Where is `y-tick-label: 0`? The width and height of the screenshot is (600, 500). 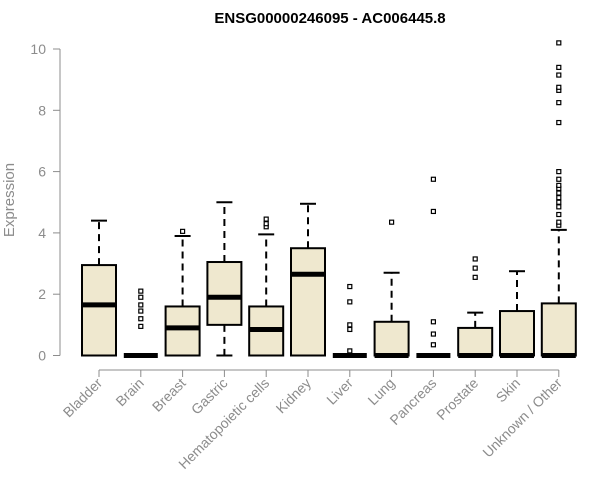
y-tick-label: 0 is located at coordinates (42, 356).